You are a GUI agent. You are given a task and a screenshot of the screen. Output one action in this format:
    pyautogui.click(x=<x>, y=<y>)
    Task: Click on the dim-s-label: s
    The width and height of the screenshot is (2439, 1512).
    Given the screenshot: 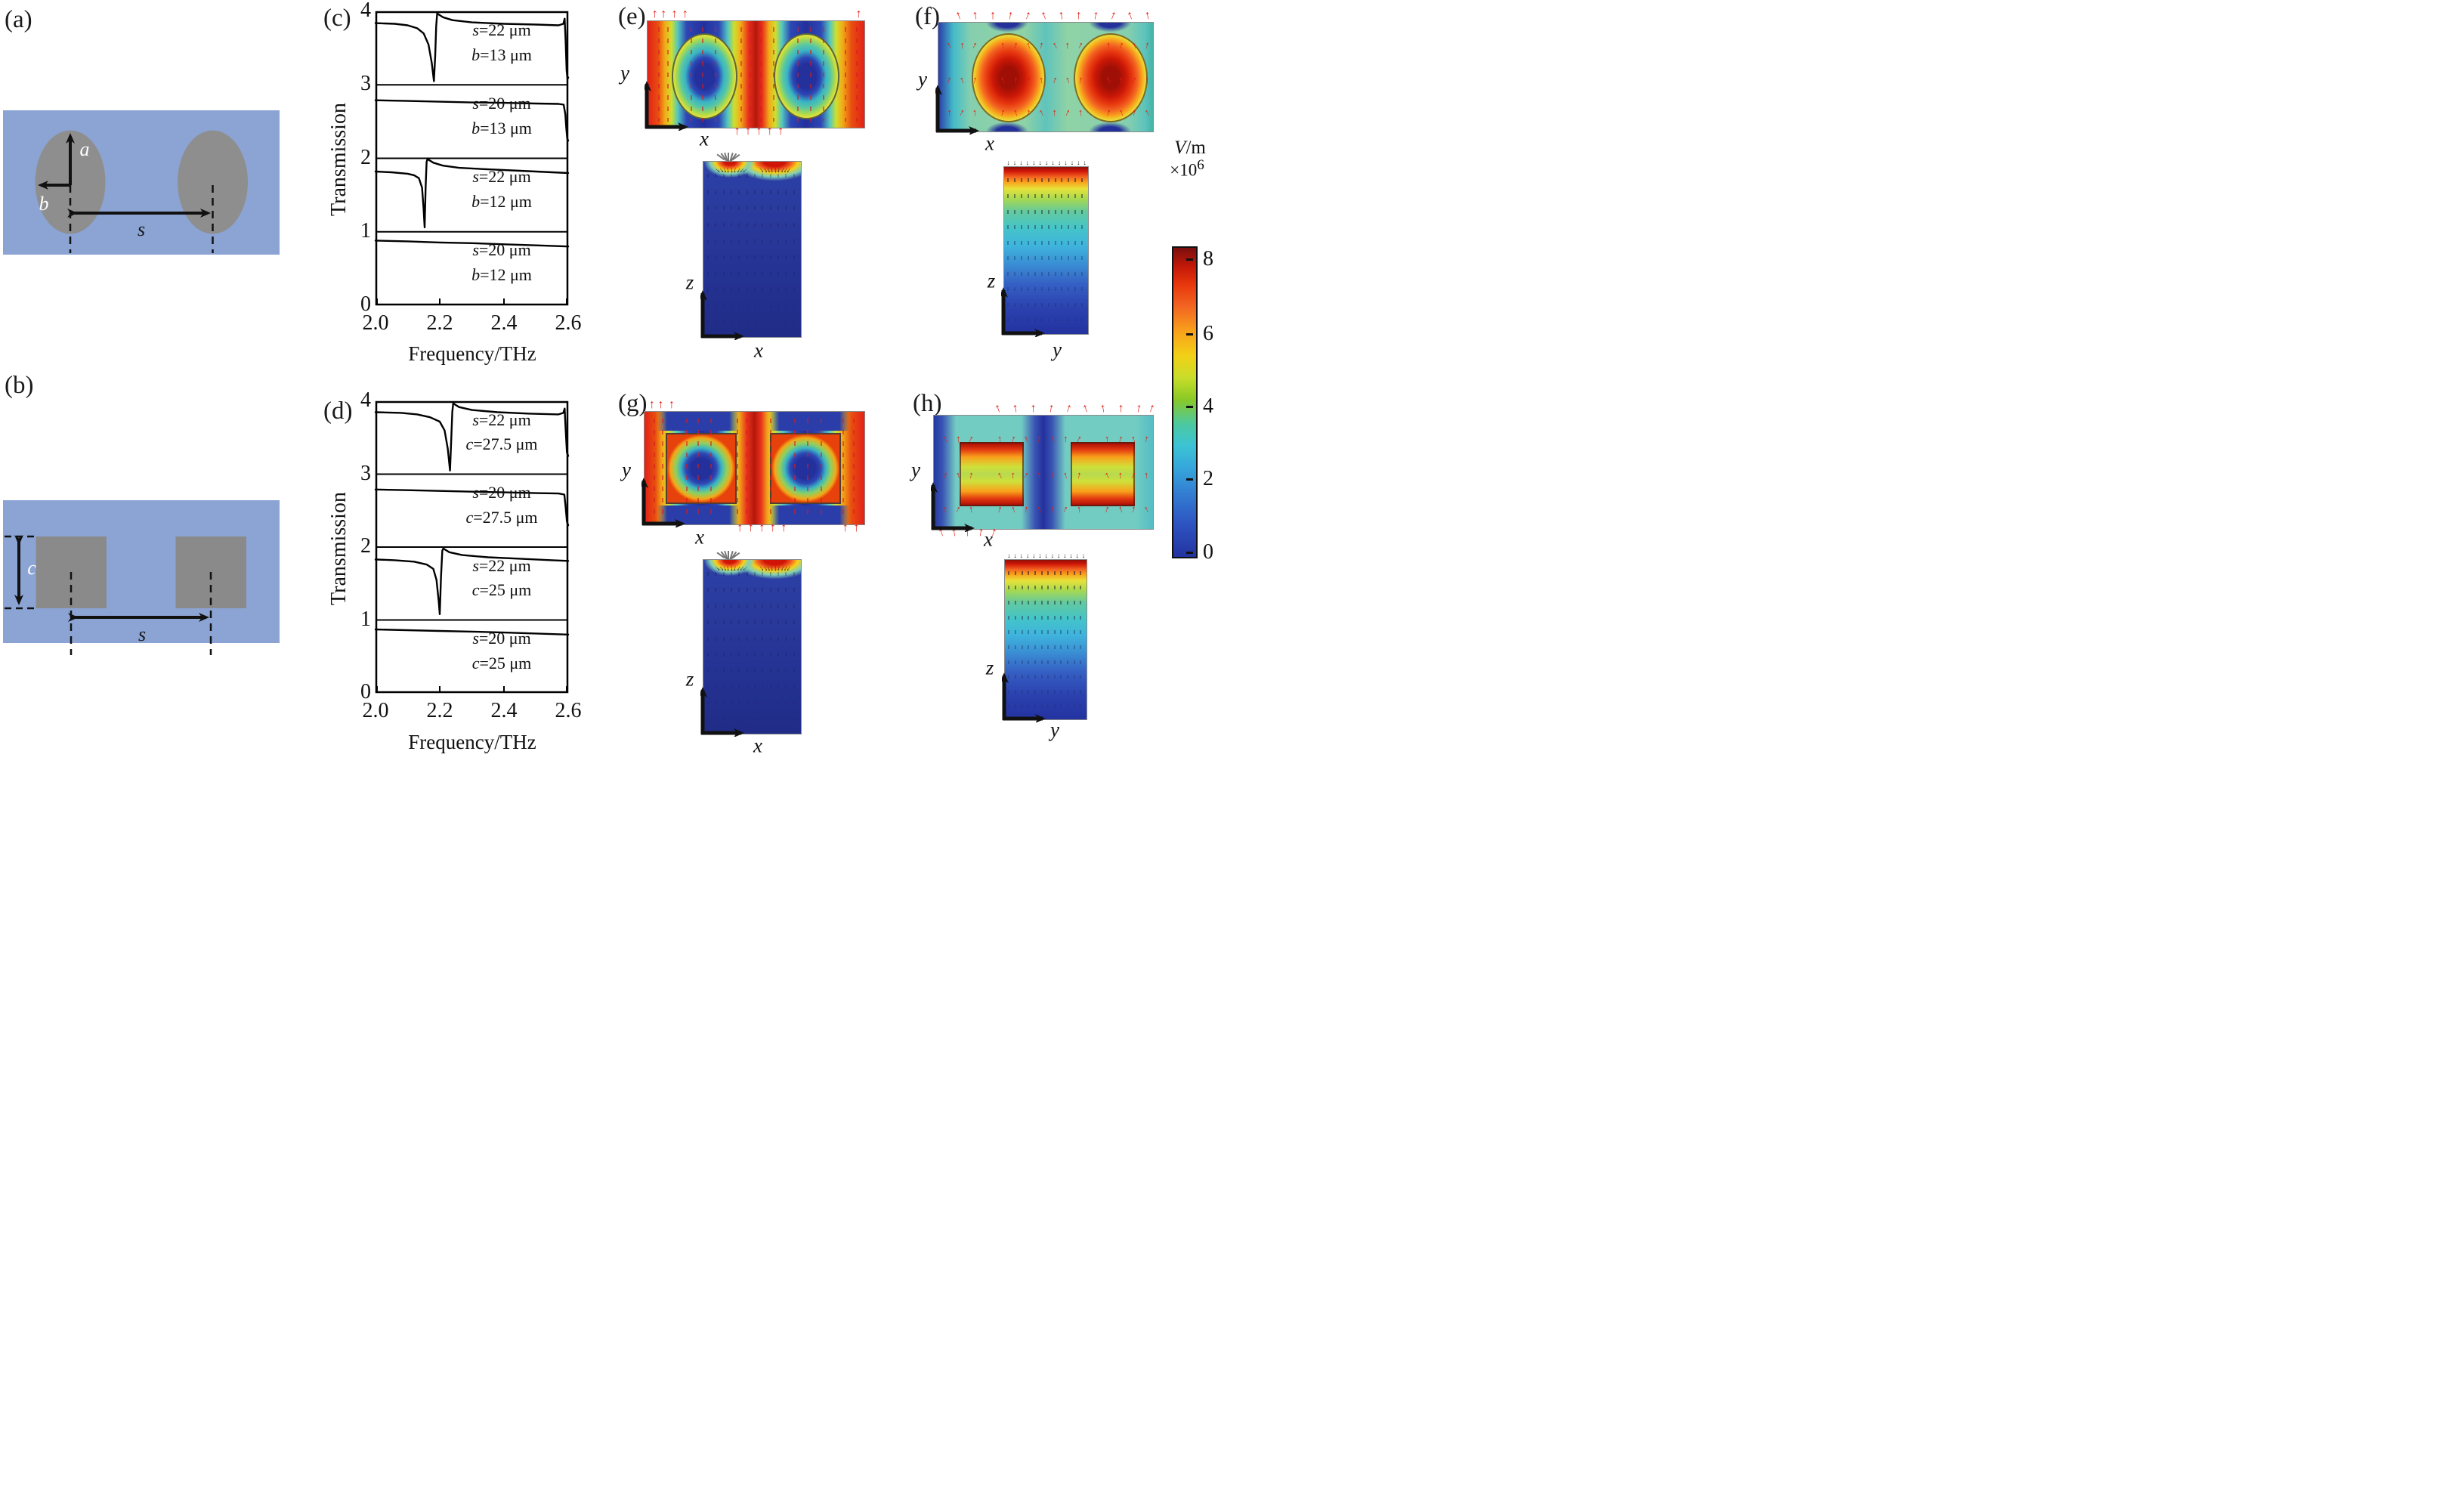 What is the action you would take?
    pyautogui.click(x=141, y=229)
    